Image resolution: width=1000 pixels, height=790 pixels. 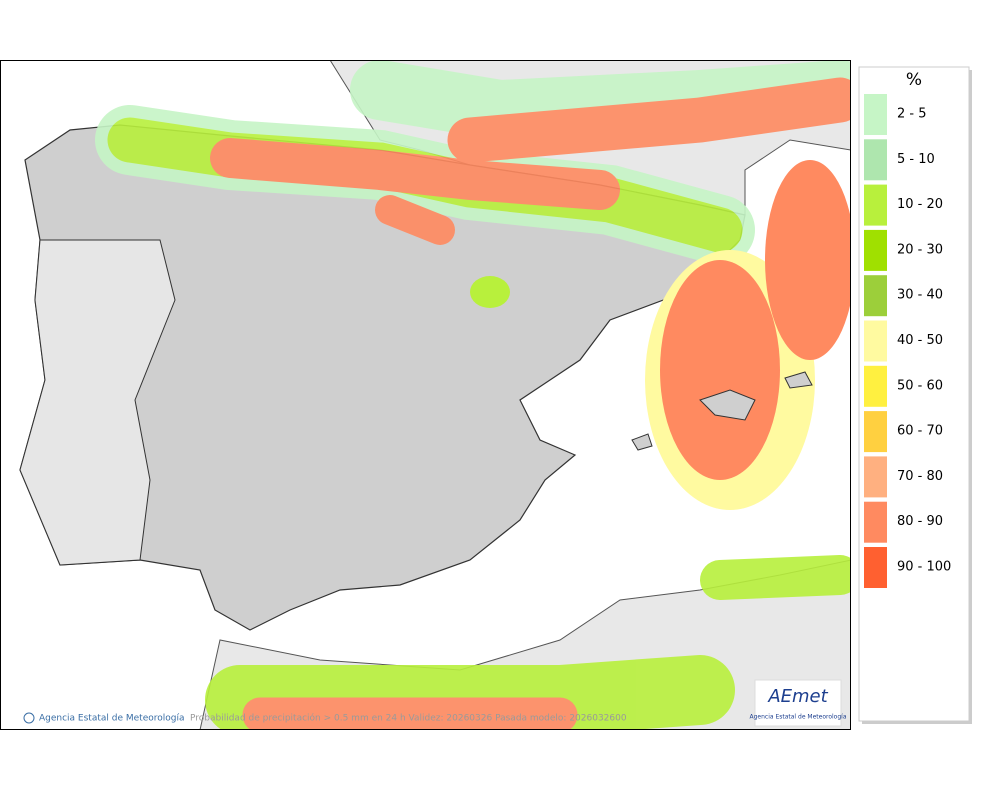 I want to click on legend-label: 60 - 70, so click(x=920, y=431).